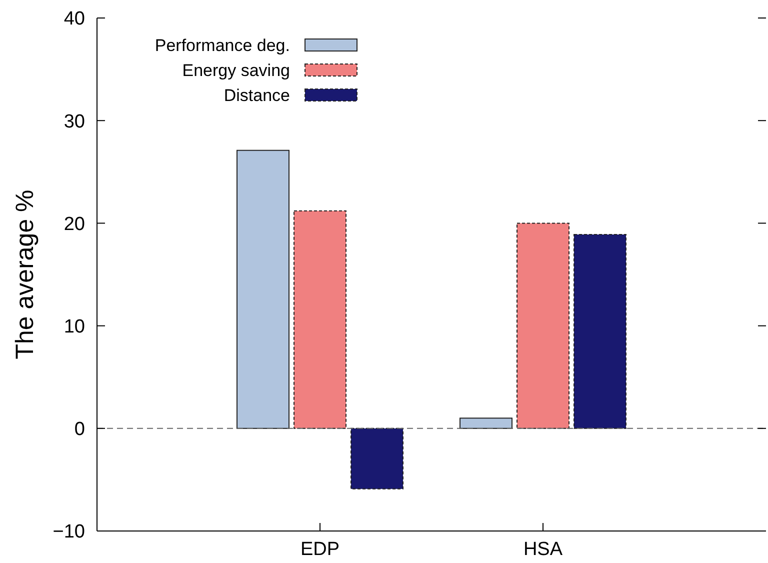  What do you see at coordinates (222, 45) in the screenshot?
I see `legend-label: Performance deg.` at bounding box center [222, 45].